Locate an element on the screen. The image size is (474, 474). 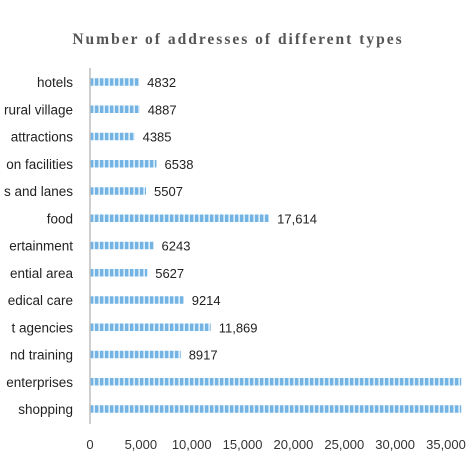
value-label-1: 4887 is located at coordinates (162, 109).